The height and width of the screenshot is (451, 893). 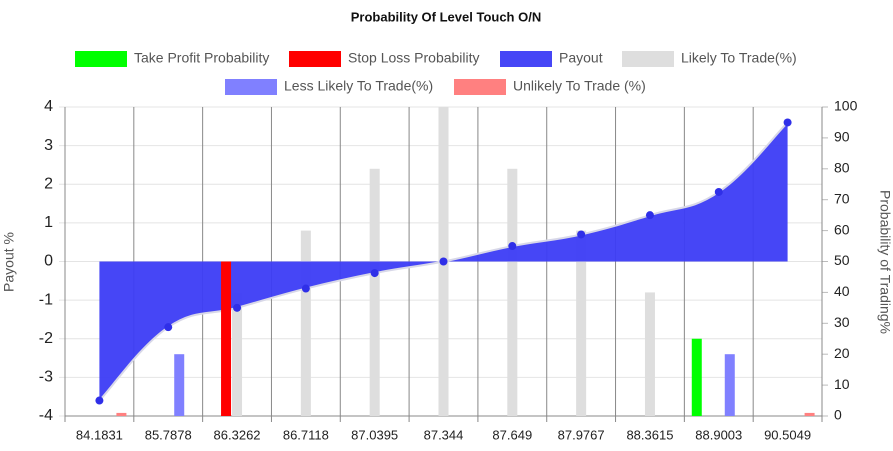 What do you see at coordinates (48, 222) in the screenshot?
I see `y-tick-label: 1` at bounding box center [48, 222].